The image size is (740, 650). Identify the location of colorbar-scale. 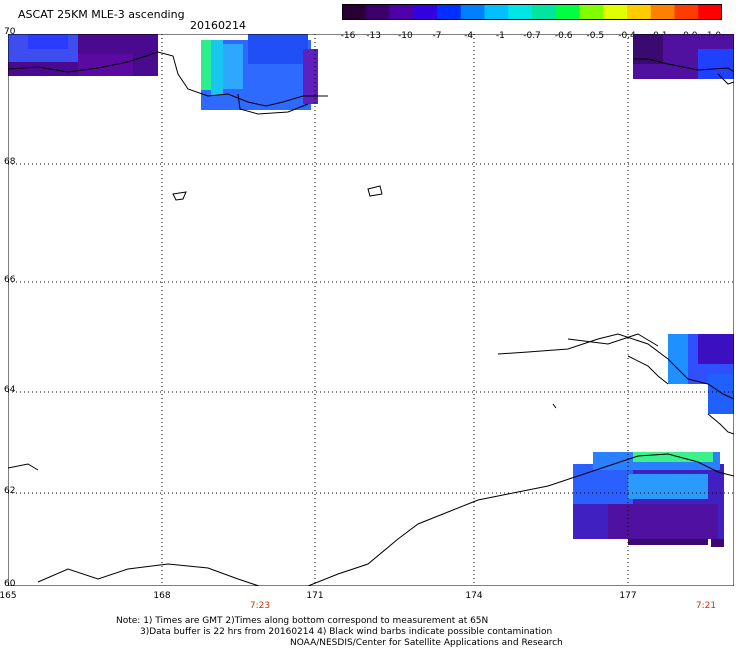
(532, 12).